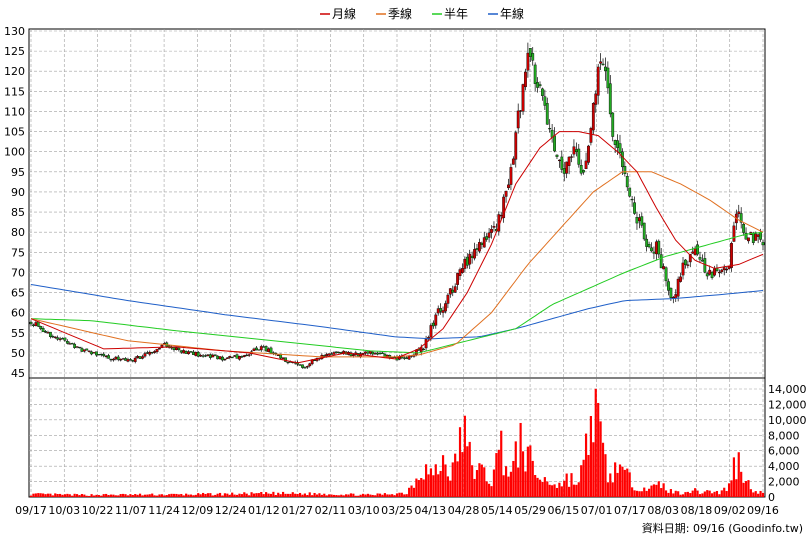 The width and height of the screenshot is (808, 540). What do you see at coordinates (331, 510) in the screenshot?
I see `date-tick-label: 02/11` at bounding box center [331, 510].